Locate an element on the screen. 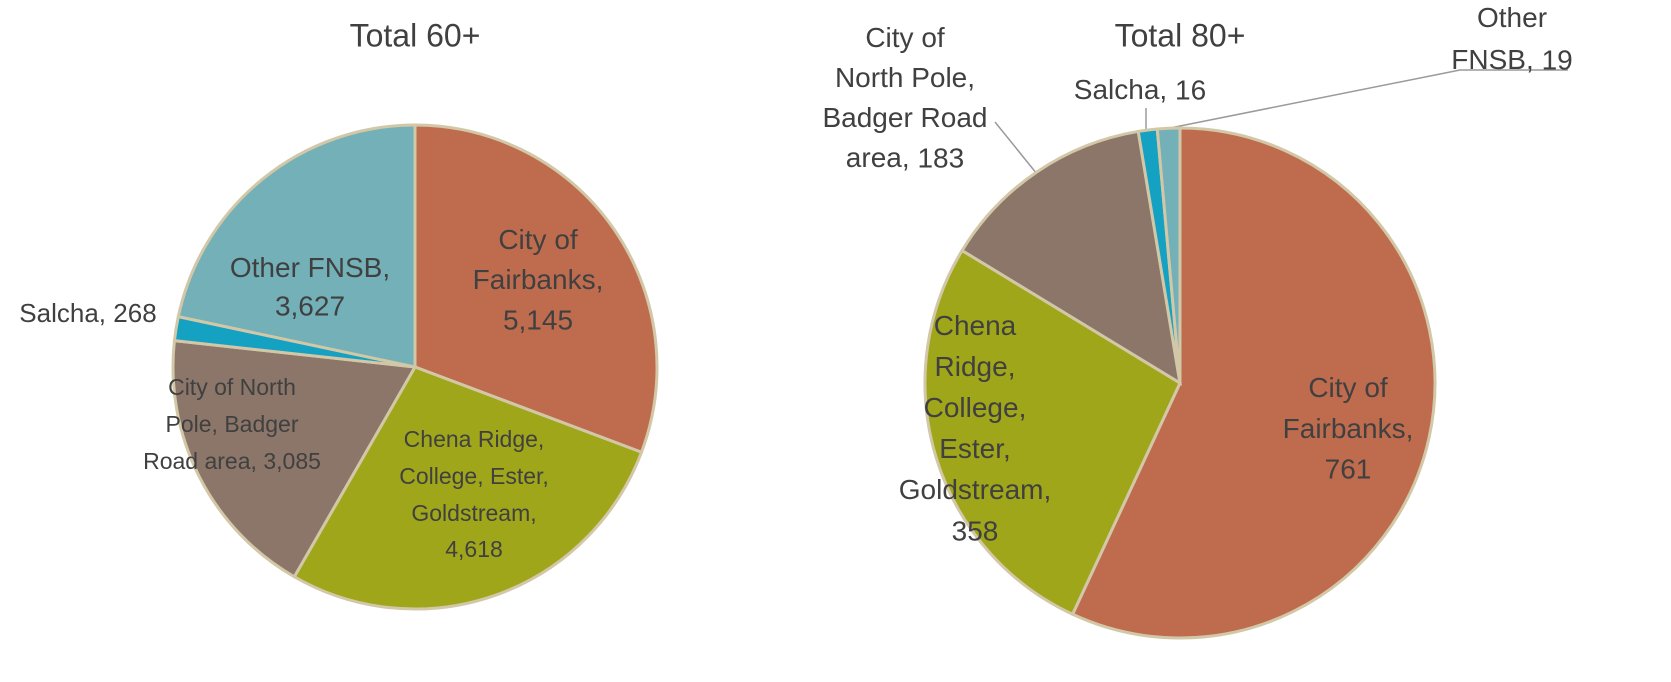  label-line: College, Ester, is located at coordinates (474, 476).